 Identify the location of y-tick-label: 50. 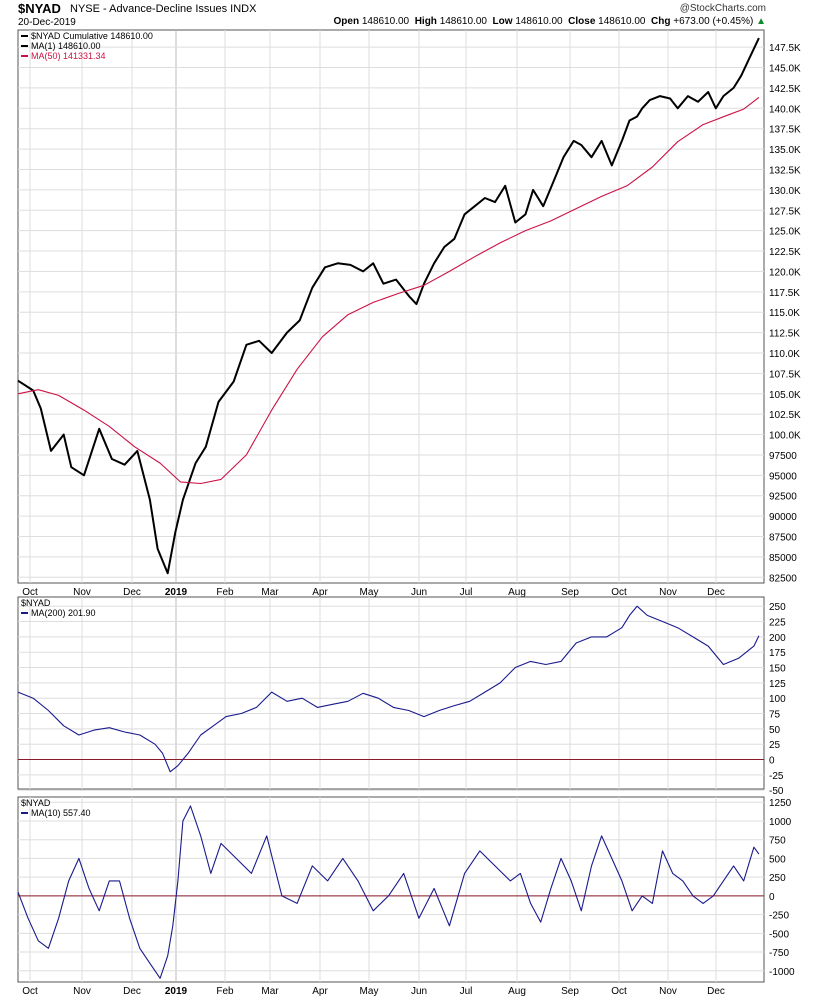
(775, 730).